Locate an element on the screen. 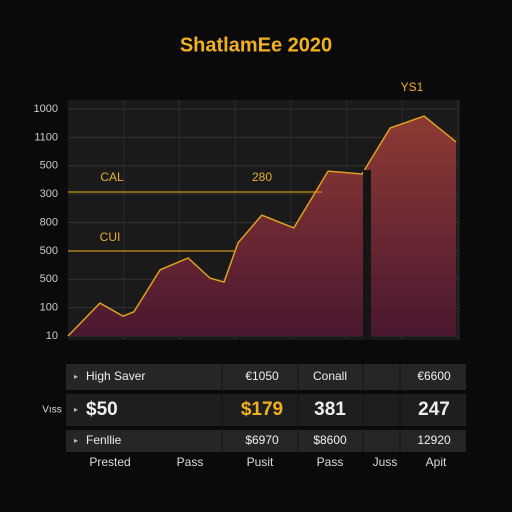  gap-band is located at coordinates (367, 255).